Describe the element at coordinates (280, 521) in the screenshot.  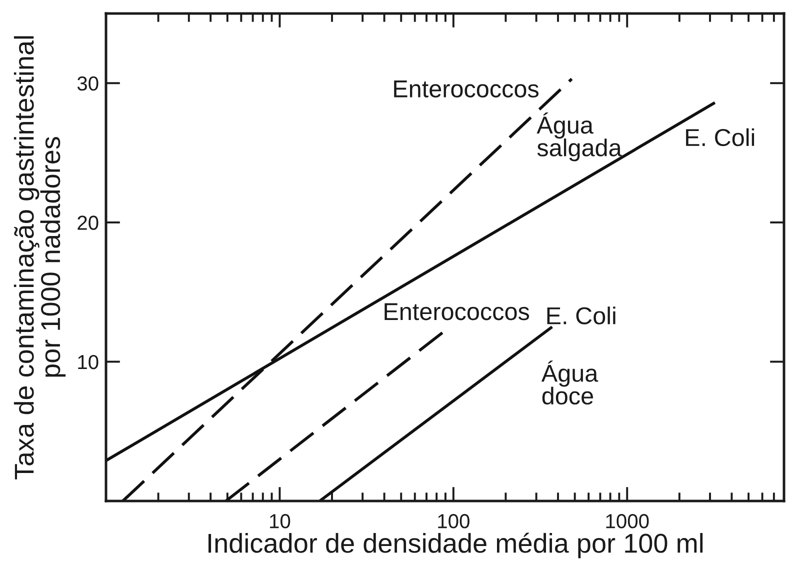
I see `x-tick-label: 10` at that location.